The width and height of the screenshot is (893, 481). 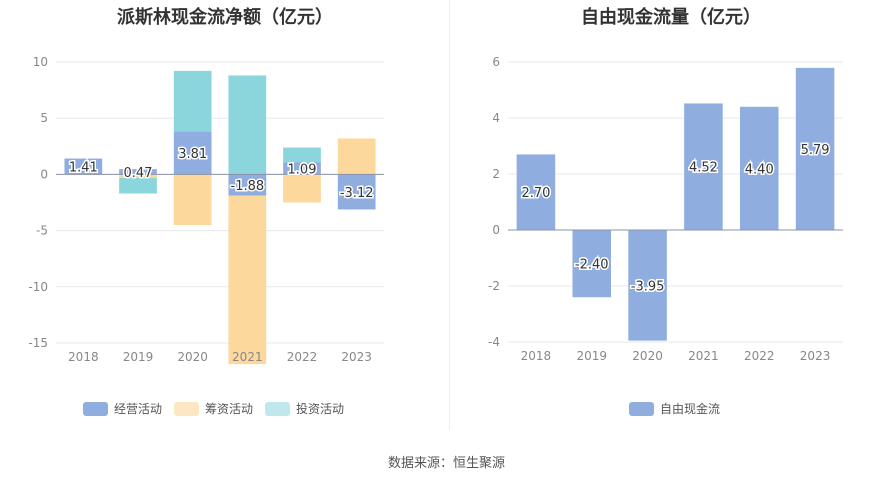 I want to click on legend-item-operating: 经营活动, so click(x=122, y=408).